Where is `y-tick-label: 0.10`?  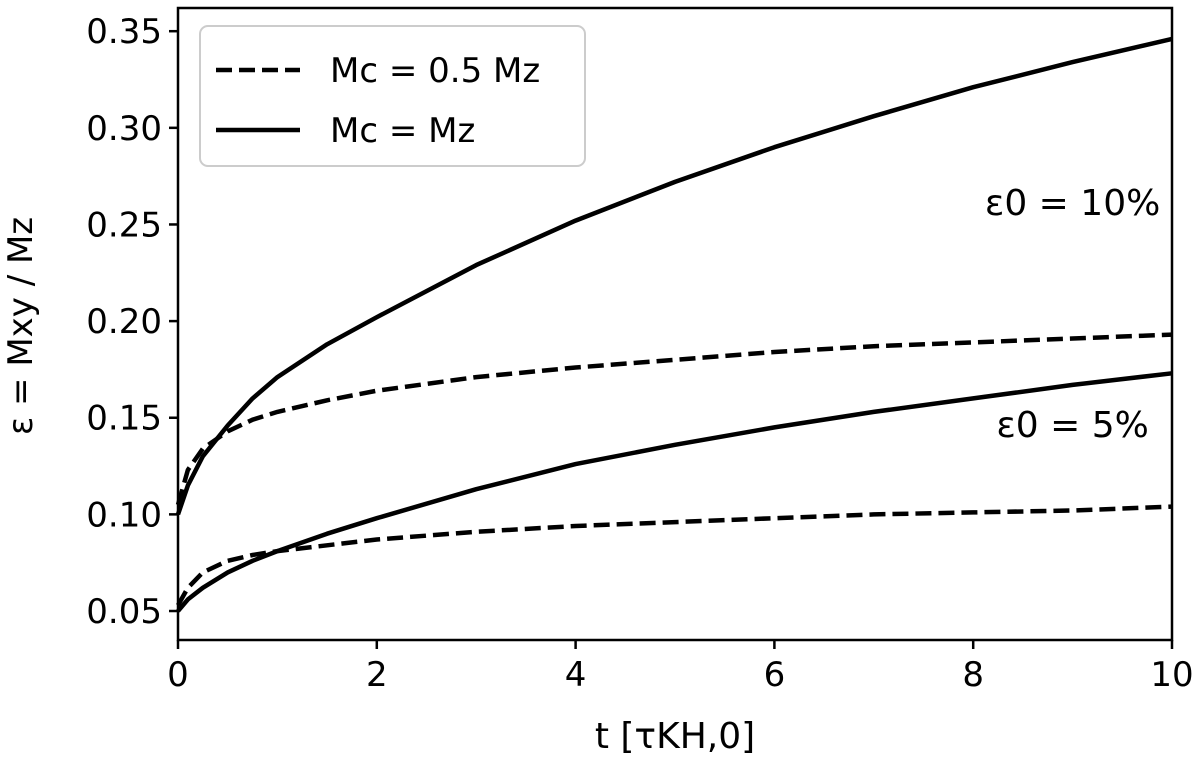 y-tick-label: 0.10 is located at coordinates (124, 515).